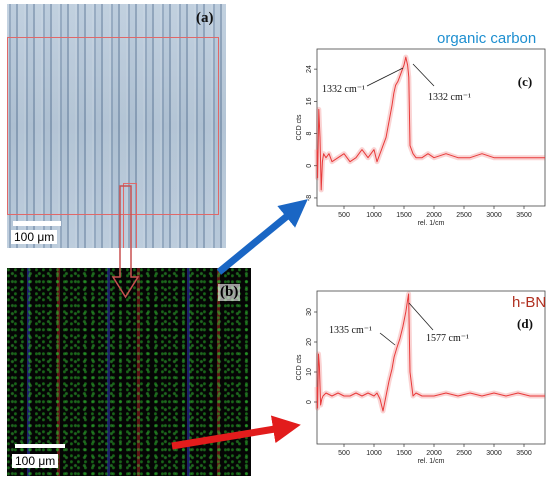  I want to click on panel-label-b: (b), so click(229, 292).